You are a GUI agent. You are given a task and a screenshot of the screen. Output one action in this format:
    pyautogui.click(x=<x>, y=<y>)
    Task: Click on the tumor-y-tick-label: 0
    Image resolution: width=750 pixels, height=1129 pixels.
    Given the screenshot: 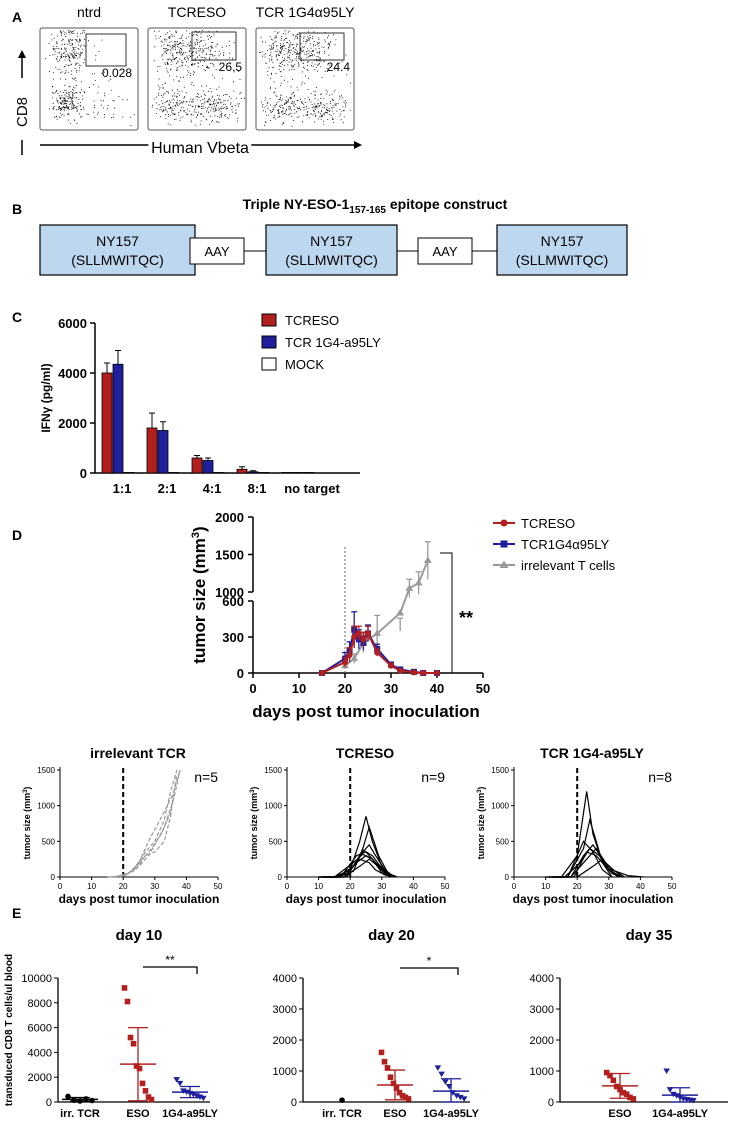 What is the action you would take?
    pyautogui.click(x=240, y=673)
    